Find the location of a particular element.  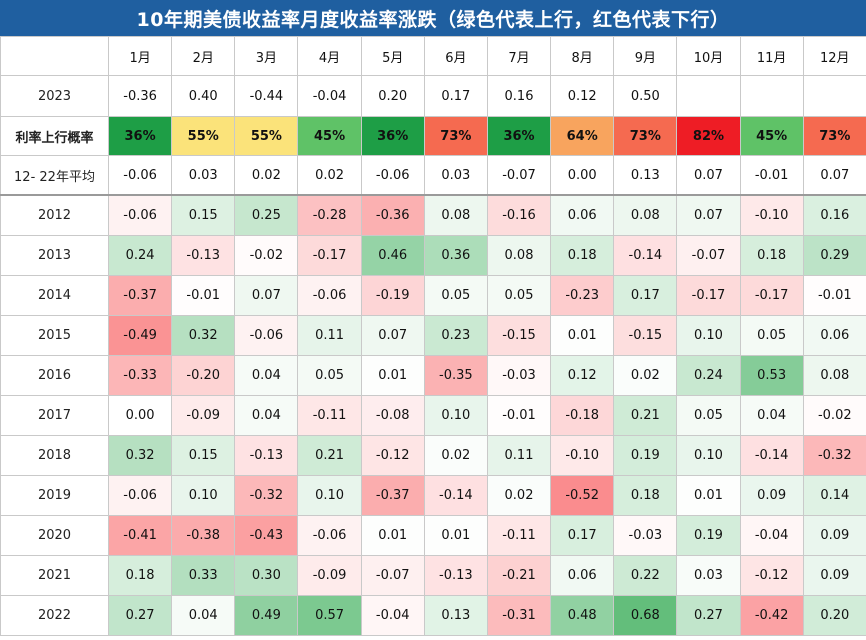

heat-cell: -0.35 is located at coordinates (455, 375).